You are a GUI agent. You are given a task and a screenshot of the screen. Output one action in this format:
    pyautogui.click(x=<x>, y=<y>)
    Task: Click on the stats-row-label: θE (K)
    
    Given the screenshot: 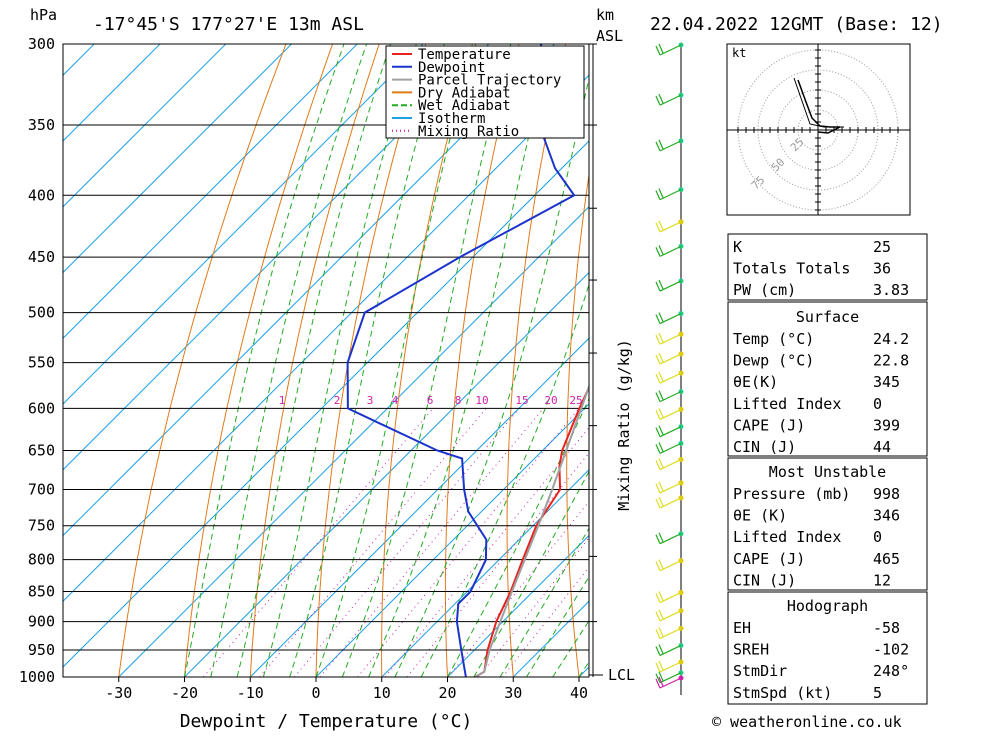 What is the action you would take?
    pyautogui.click(x=760, y=516)
    